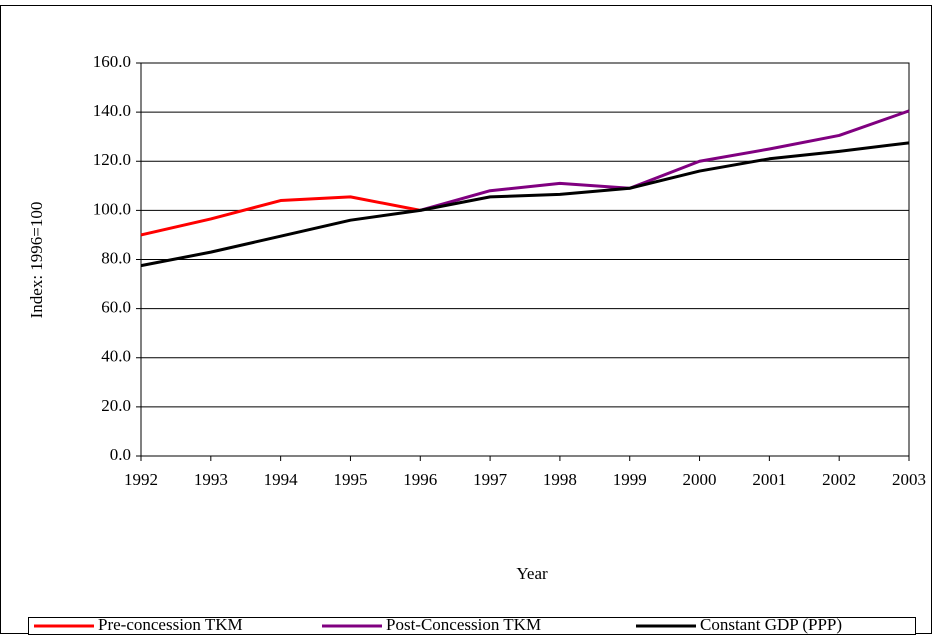  I want to click on x-tick-label: 1998, so click(560, 479).